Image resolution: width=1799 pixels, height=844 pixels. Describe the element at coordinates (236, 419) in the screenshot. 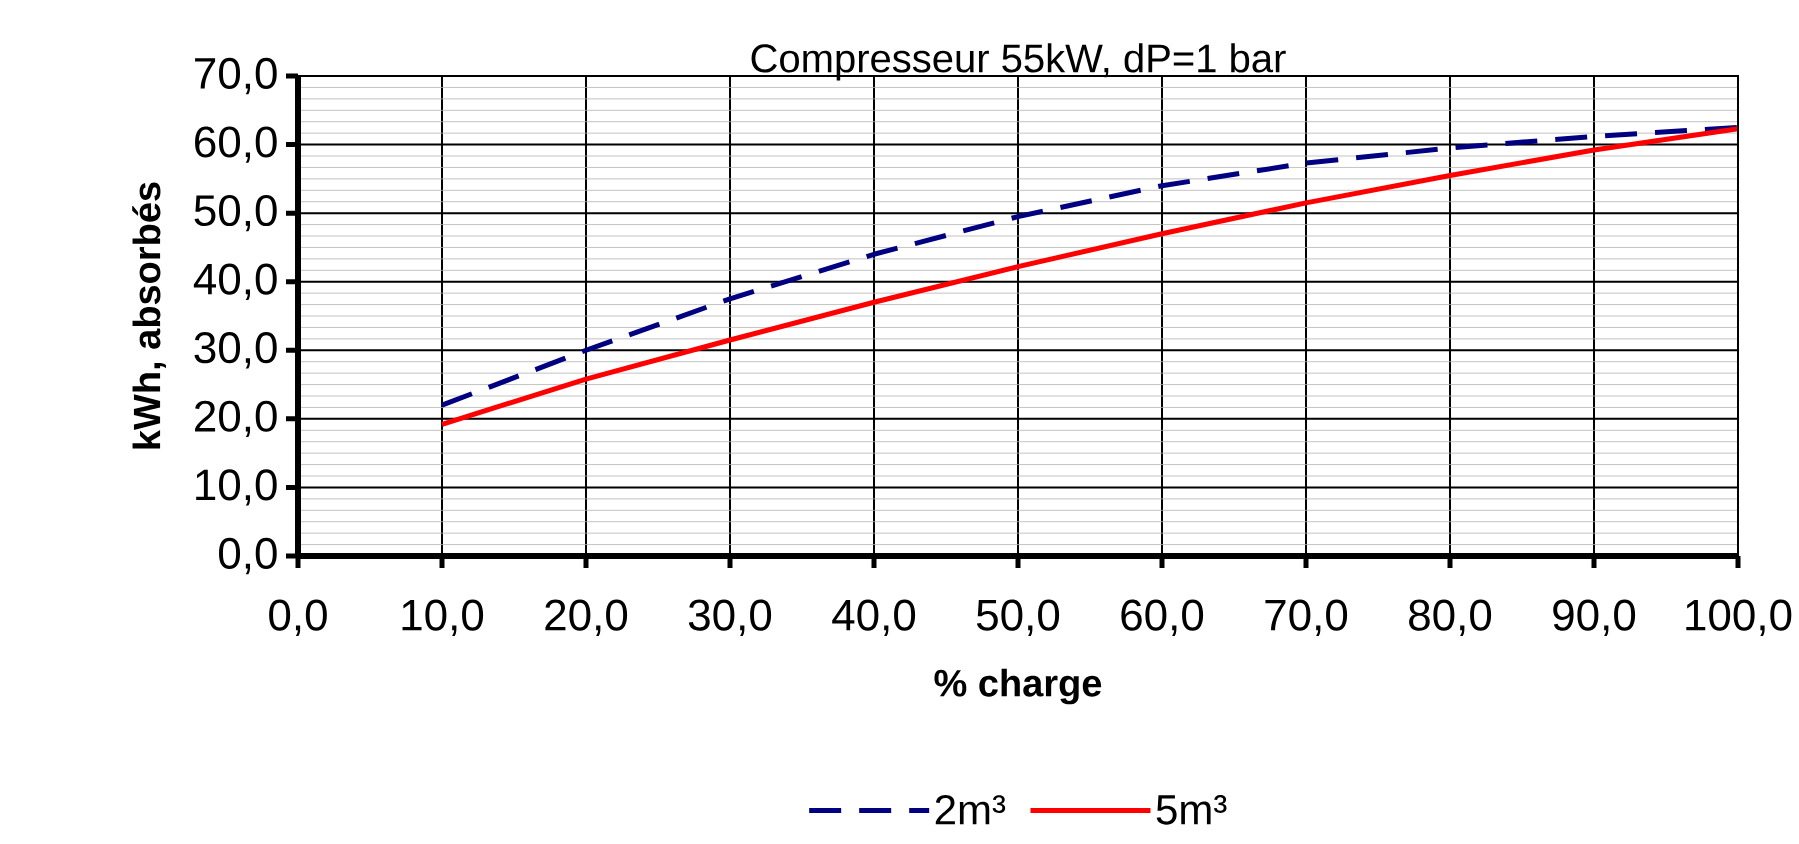

I see `y-tick-label: 20,0` at that location.